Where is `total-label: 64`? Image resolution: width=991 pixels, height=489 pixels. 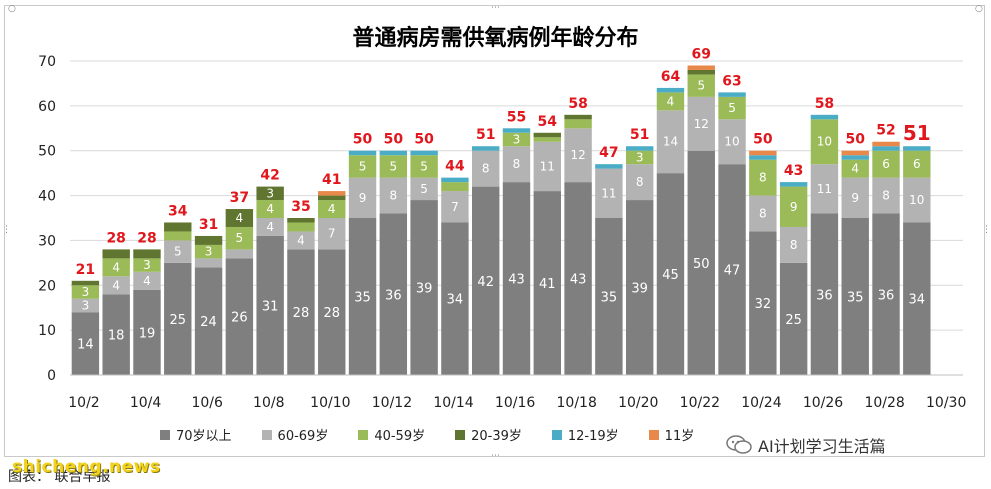 total-label: 64 is located at coordinates (671, 77).